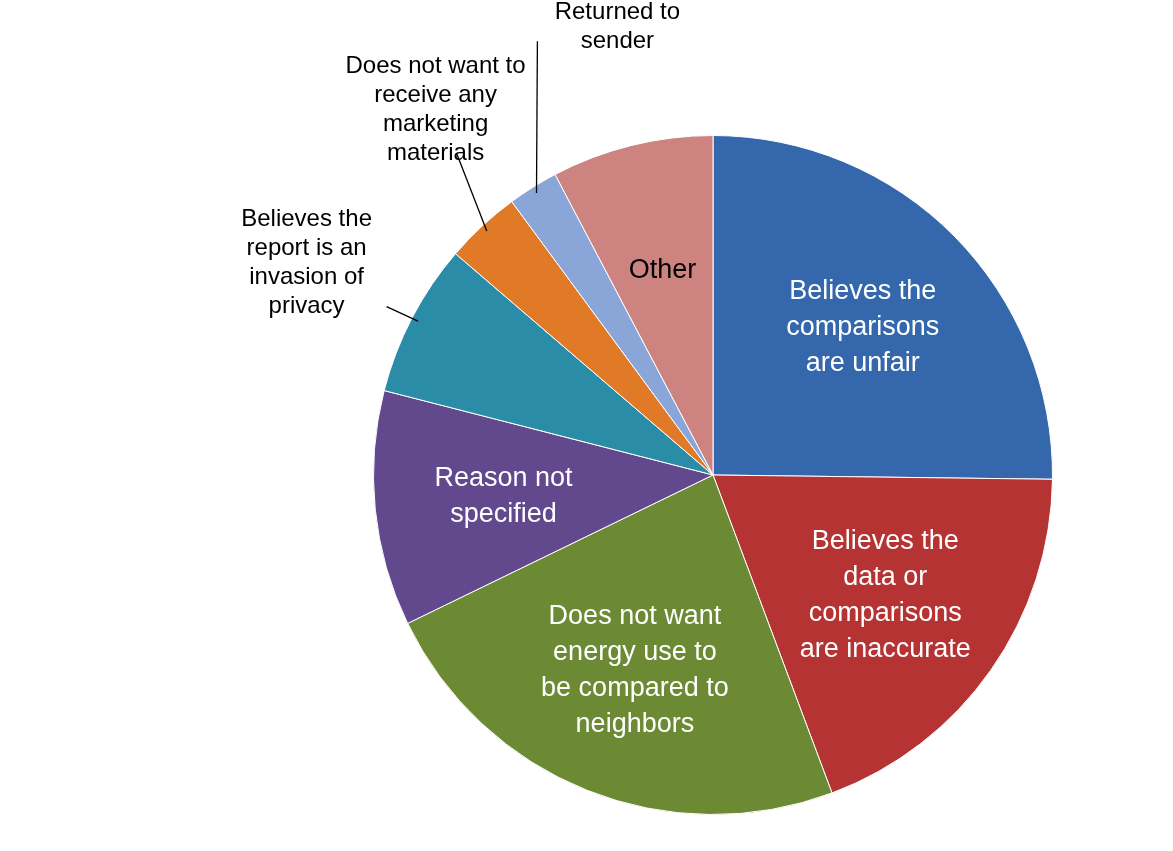 The width and height of the screenshot is (1173, 851). What do you see at coordinates (435, 108) in the screenshot?
I see `slice-label: Does not want to receive any marketing materials` at bounding box center [435, 108].